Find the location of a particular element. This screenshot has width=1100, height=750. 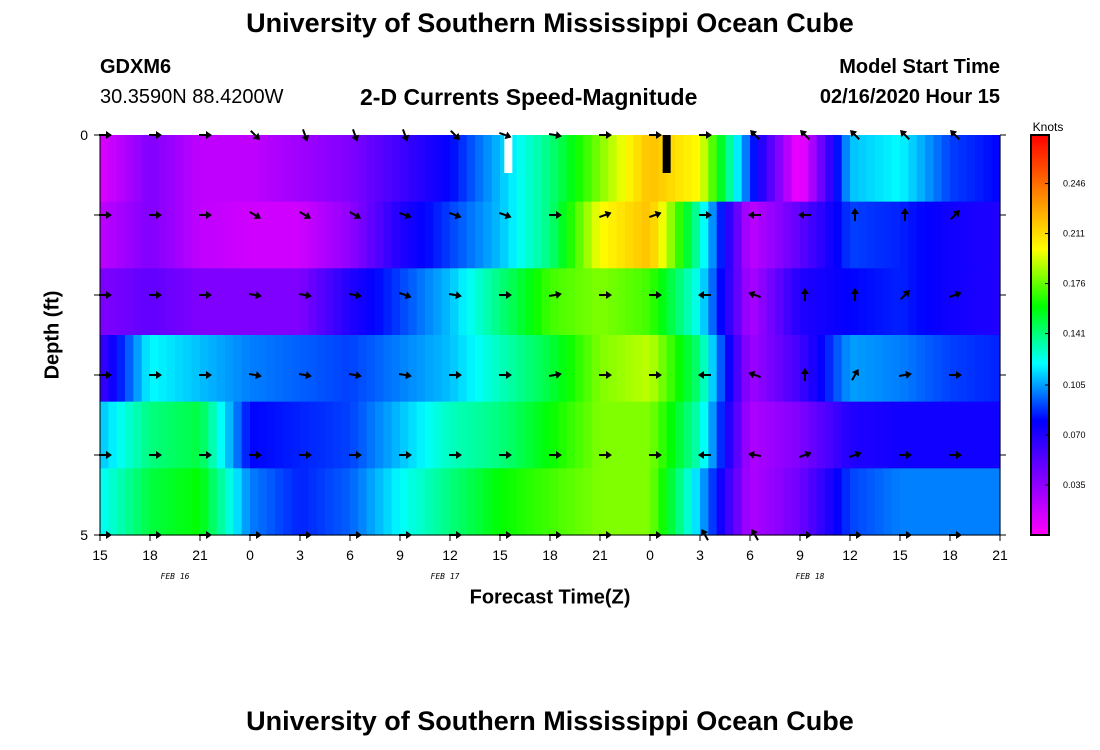

model-start-value: 02/16/2020 Hour 15 is located at coordinates (909, 97).